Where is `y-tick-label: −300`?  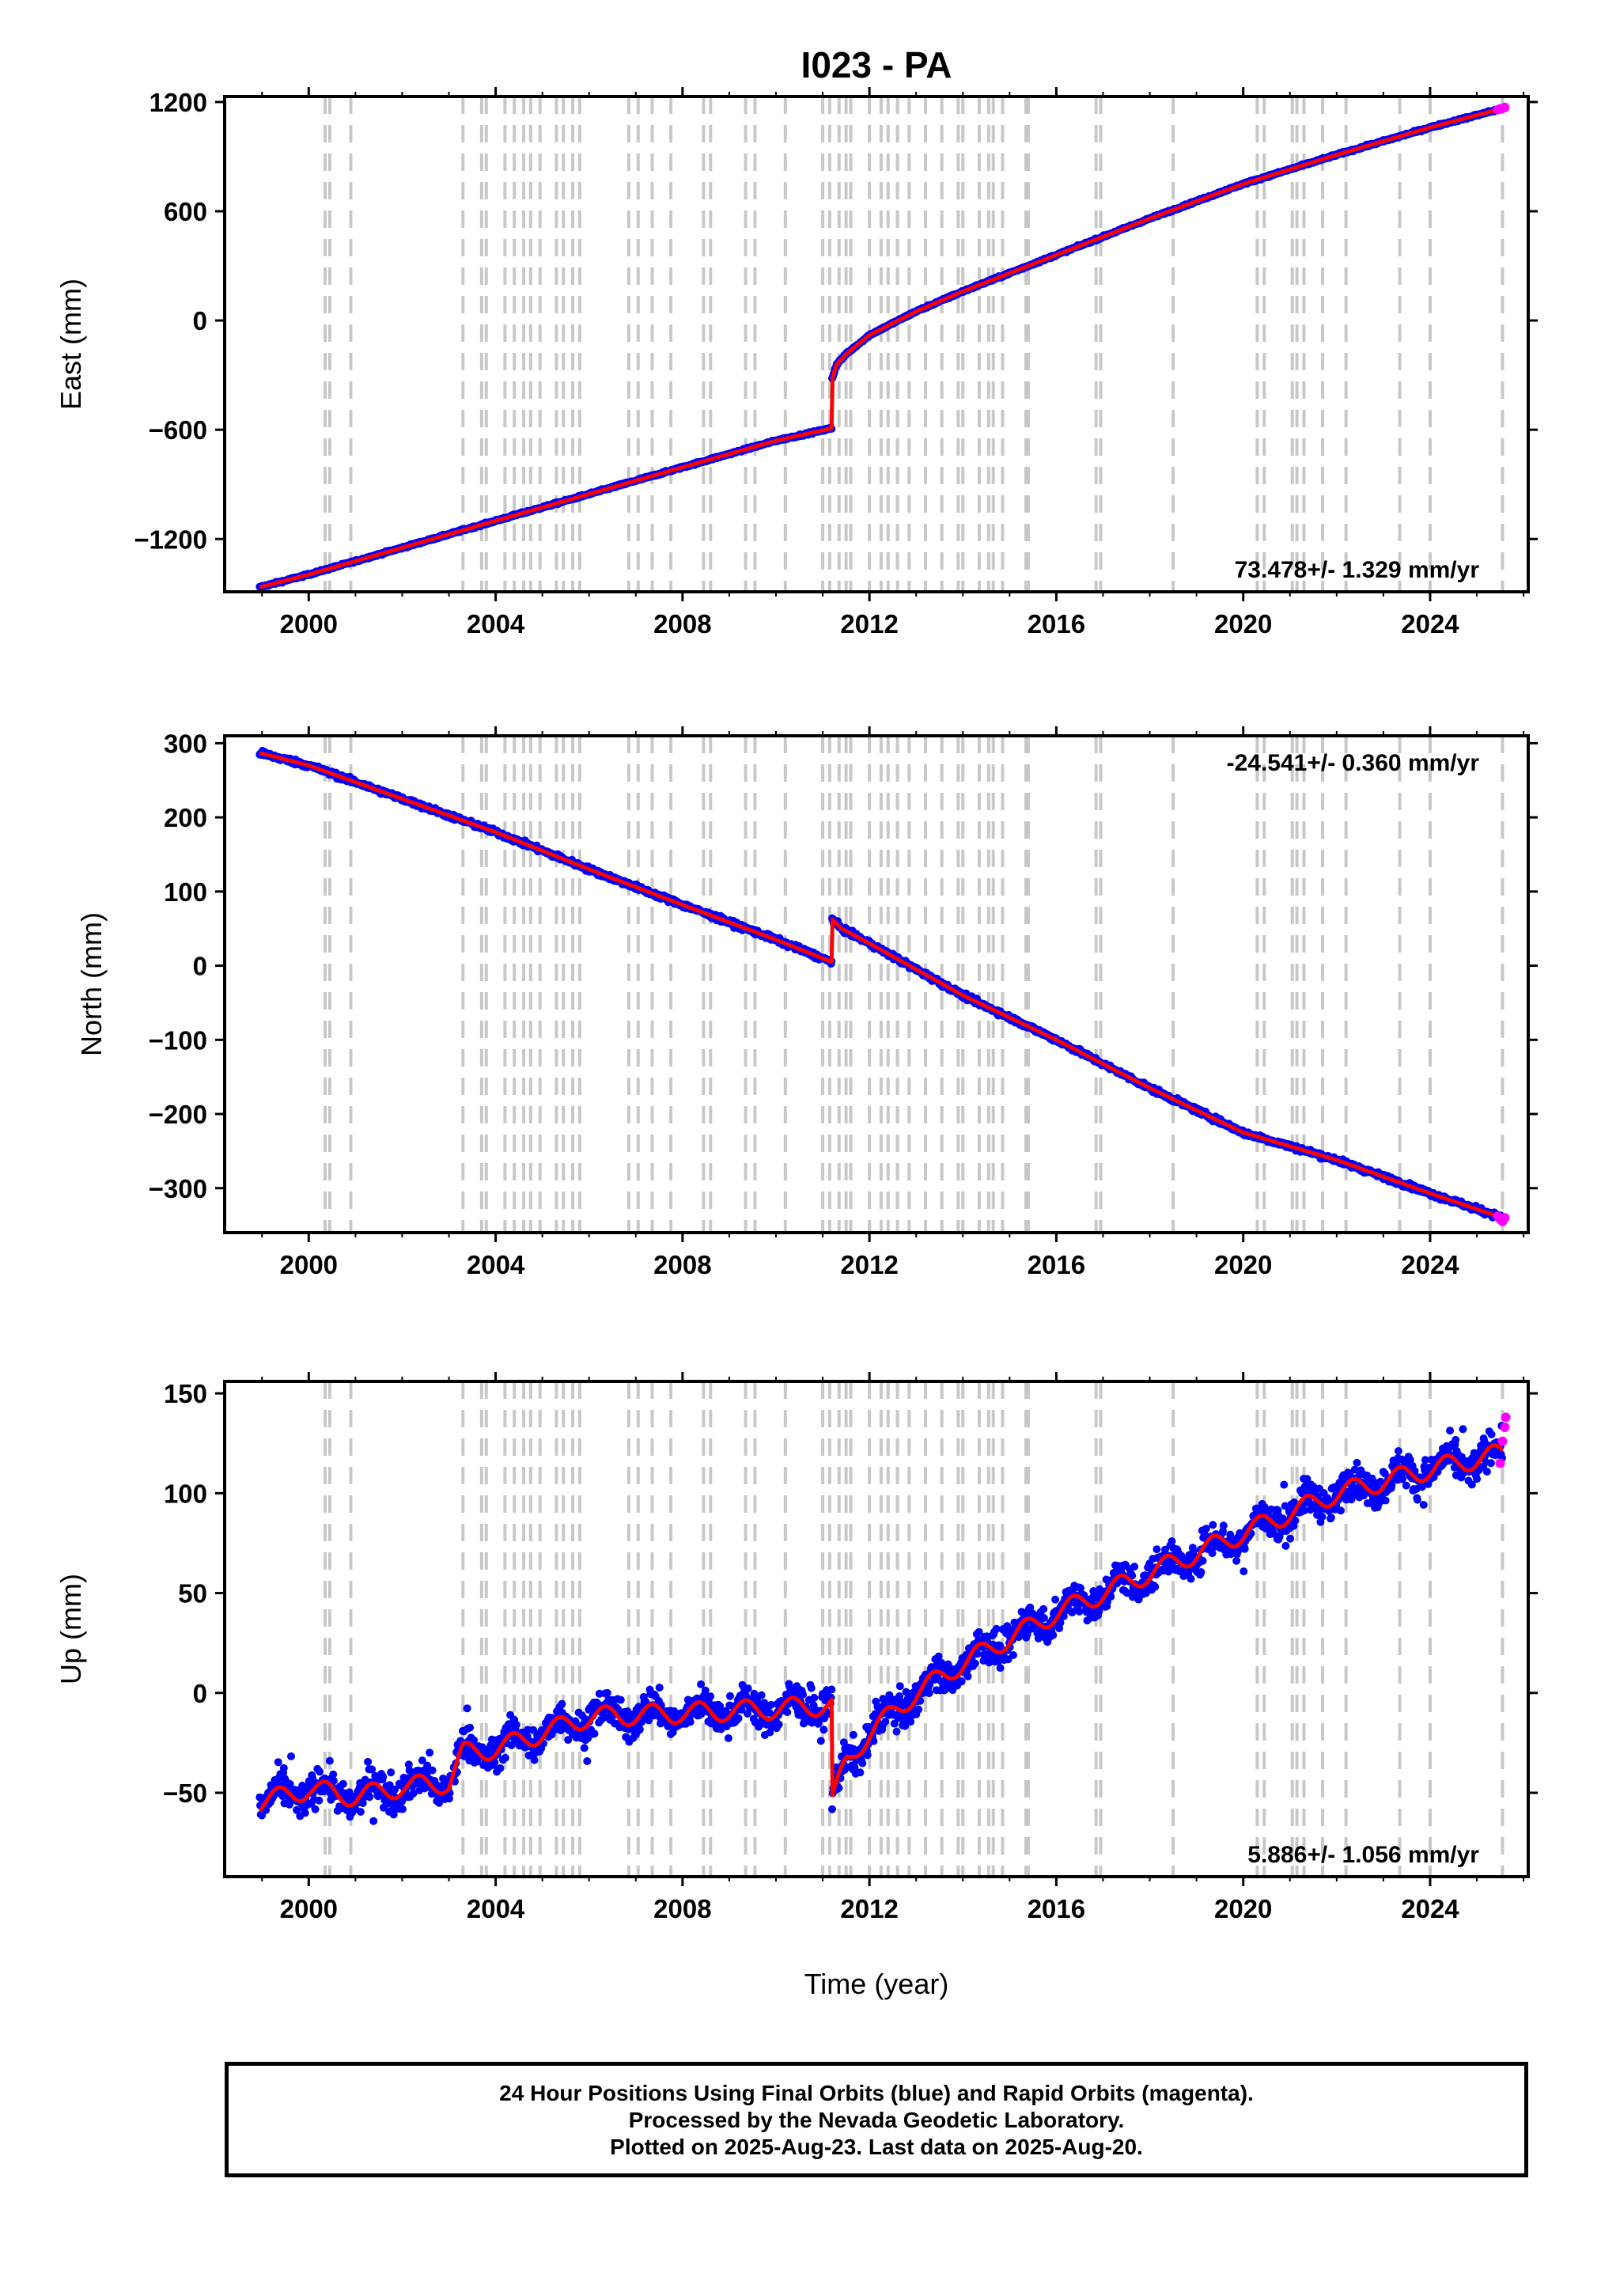
y-tick-label: −300 is located at coordinates (178, 1188).